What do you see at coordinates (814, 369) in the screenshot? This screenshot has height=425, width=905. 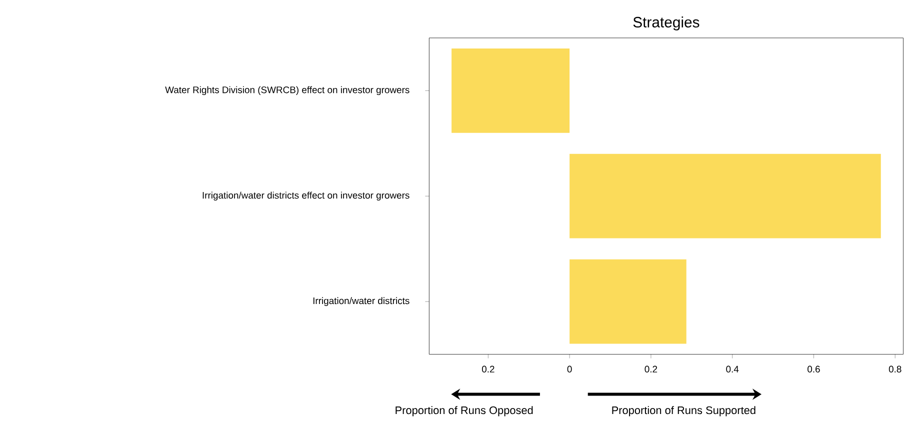 I see `x-tick-label: 0.6` at bounding box center [814, 369].